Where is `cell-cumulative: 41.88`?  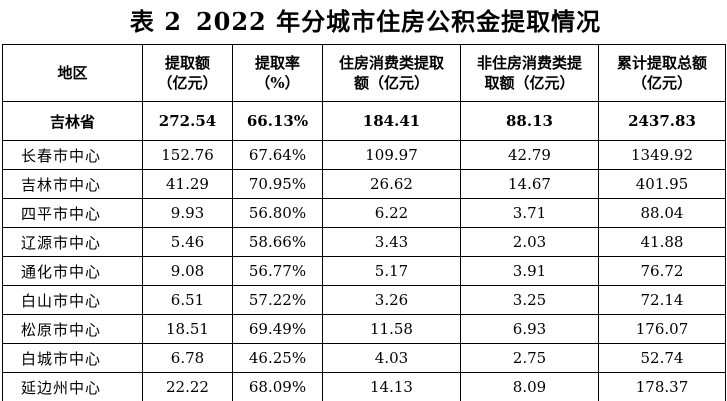
cell-cumulative: 41.88 is located at coordinates (662, 242).